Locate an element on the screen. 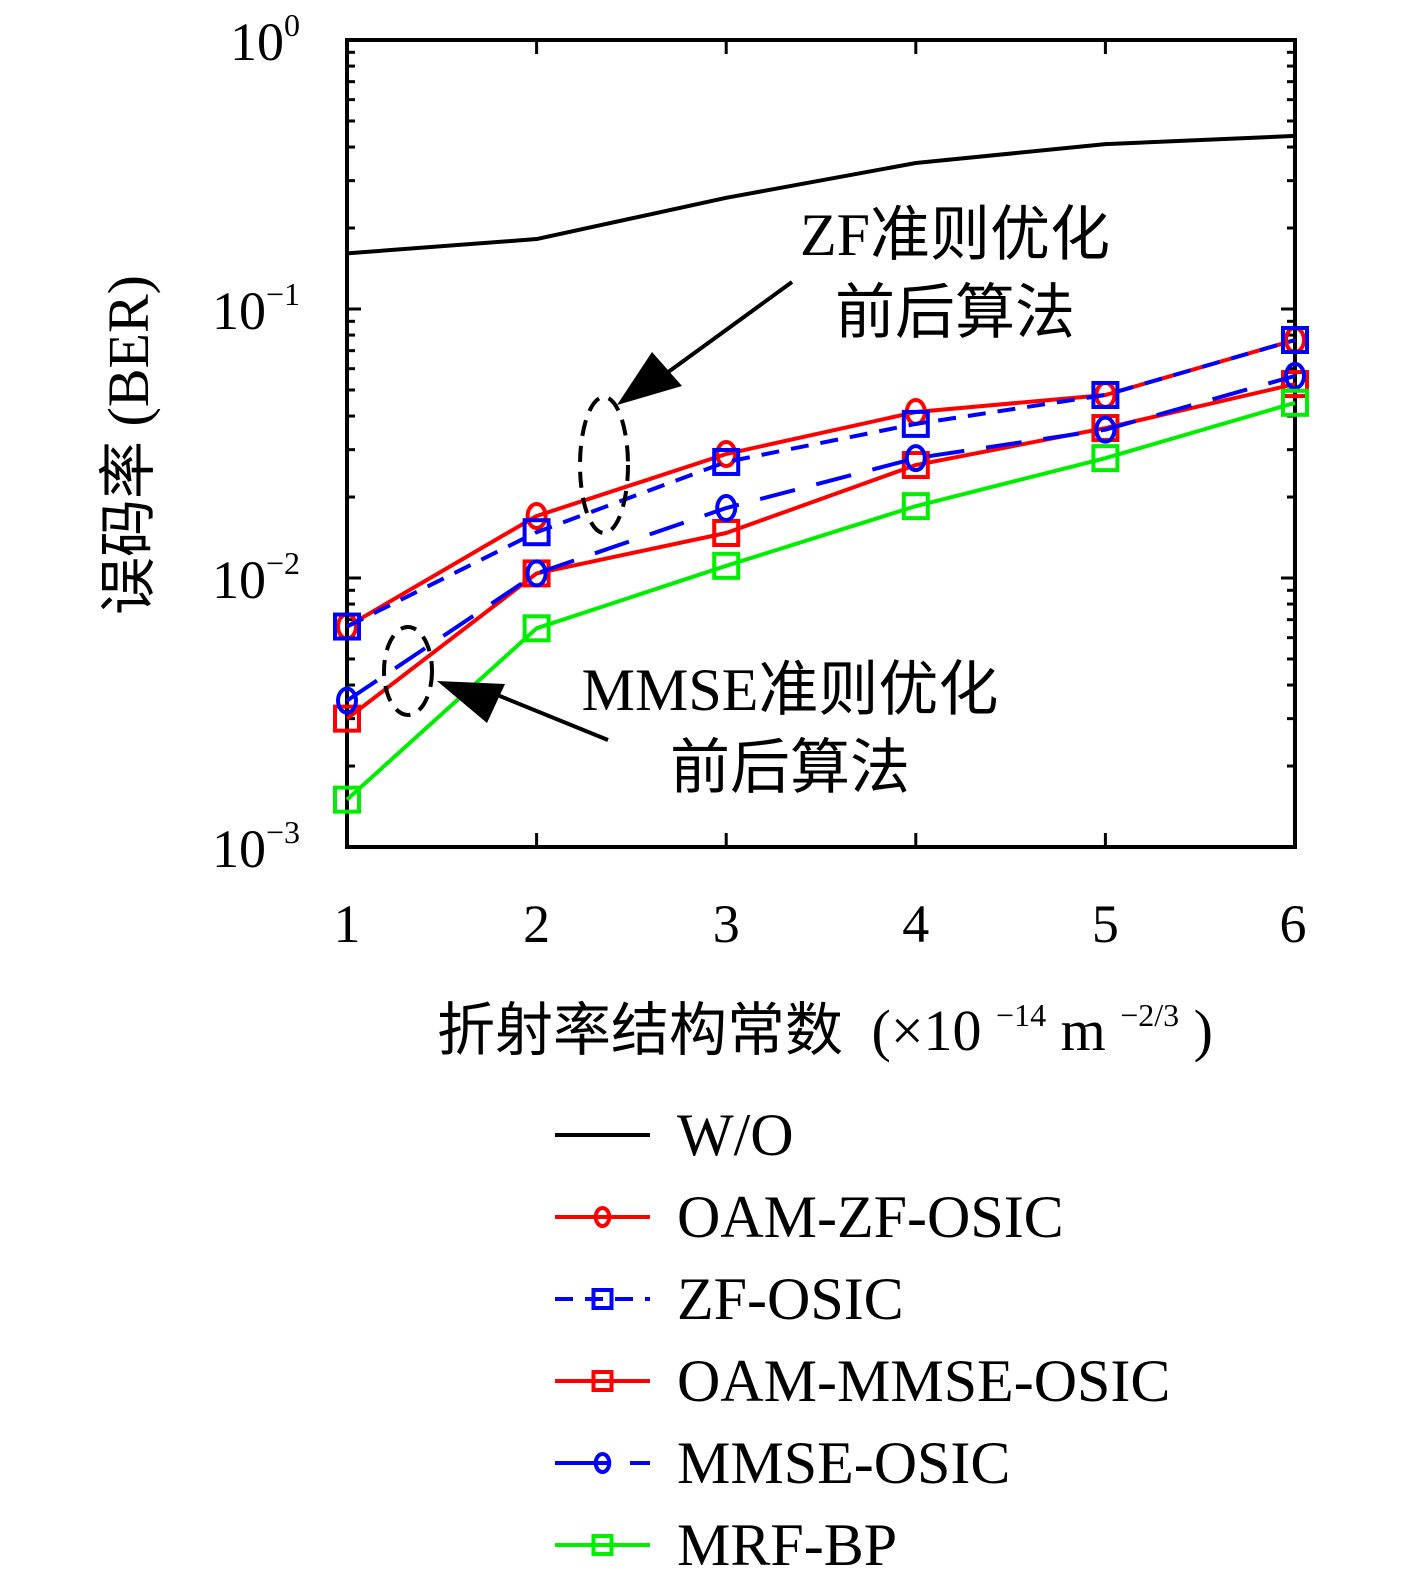  legend-item: OAM-ZF-OSIC is located at coordinates (809, 1217).